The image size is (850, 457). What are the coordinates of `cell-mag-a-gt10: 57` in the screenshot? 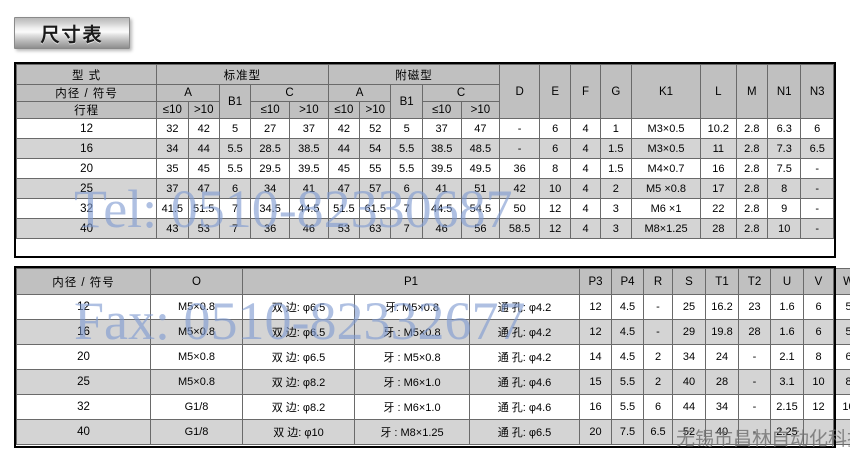 It's located at (375, 188).